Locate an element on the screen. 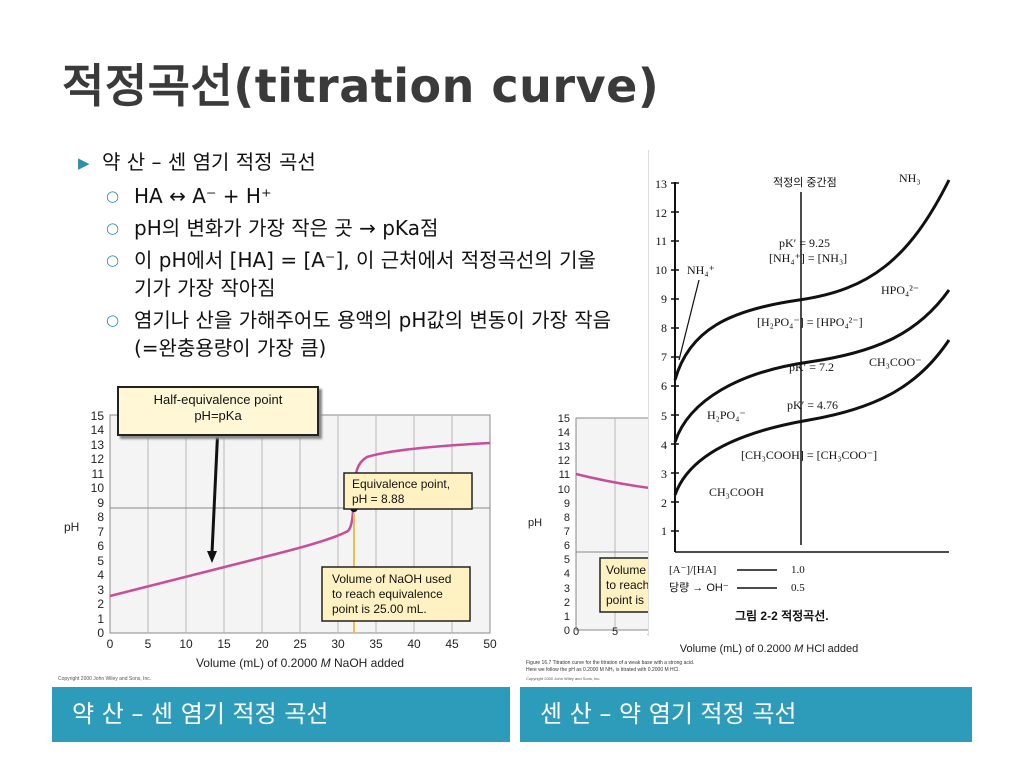  ratio-label: [A⁻]/[HA] is located at coordinates (692, 570).